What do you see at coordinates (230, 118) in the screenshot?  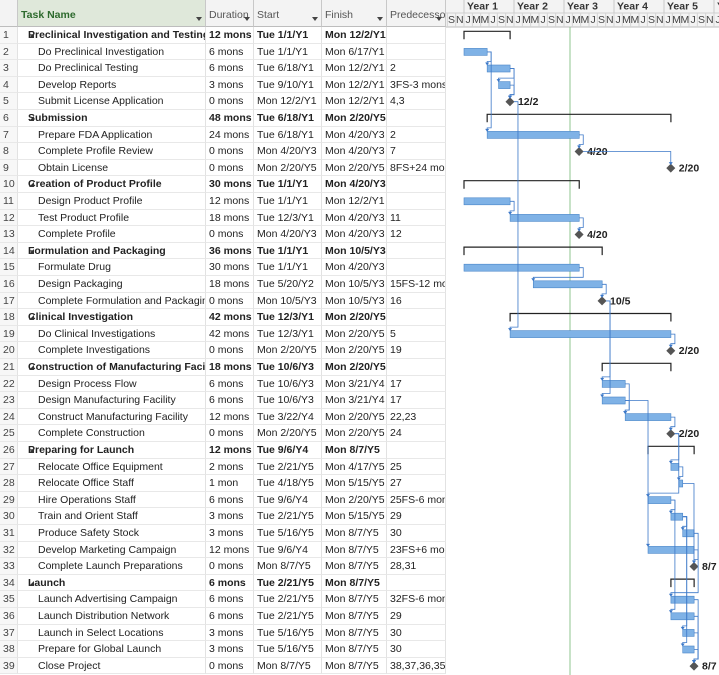 I see `cell-duration: 48 mons` at bounding box center [230, 118].